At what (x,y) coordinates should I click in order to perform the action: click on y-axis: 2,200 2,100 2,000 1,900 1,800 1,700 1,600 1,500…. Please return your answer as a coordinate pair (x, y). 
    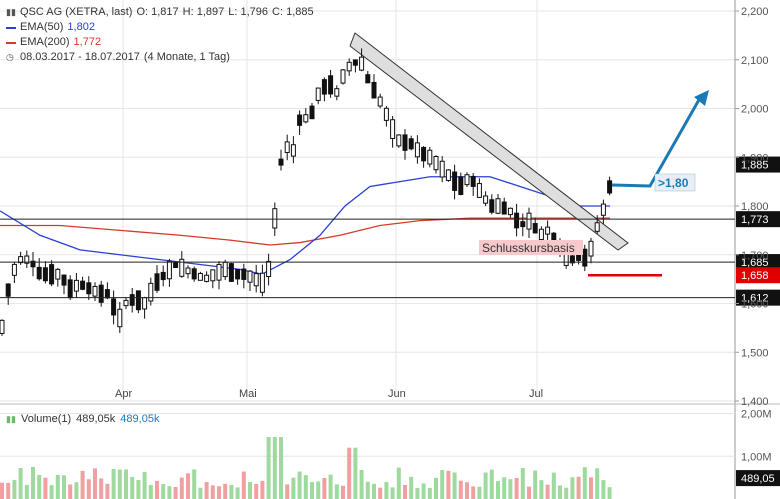
    Looking at the image, I should click on (752, 207).